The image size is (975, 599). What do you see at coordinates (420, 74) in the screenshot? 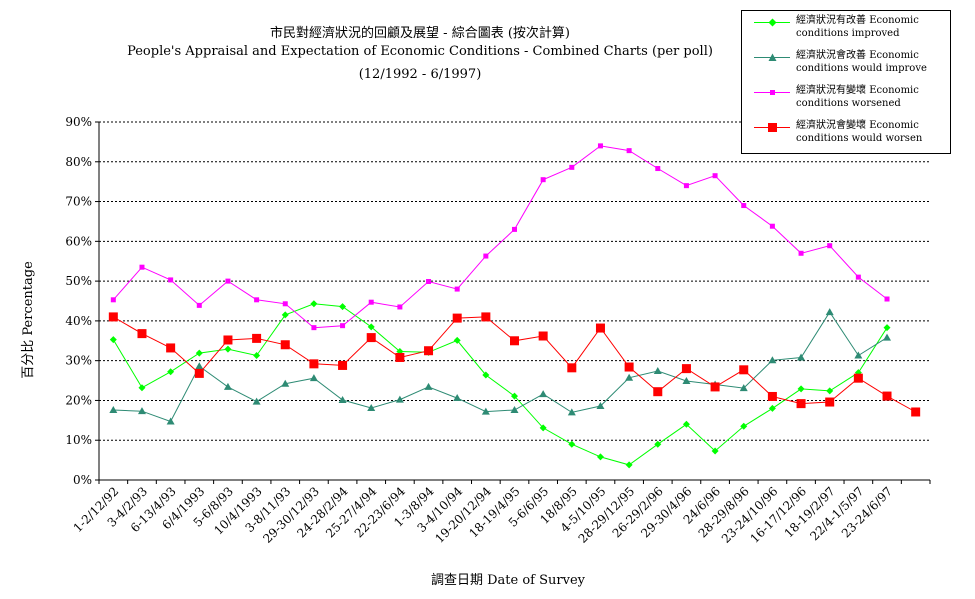
I see `chart-subtitle: (12/1992 - 6/1997)` at bounding box center [420, 74].